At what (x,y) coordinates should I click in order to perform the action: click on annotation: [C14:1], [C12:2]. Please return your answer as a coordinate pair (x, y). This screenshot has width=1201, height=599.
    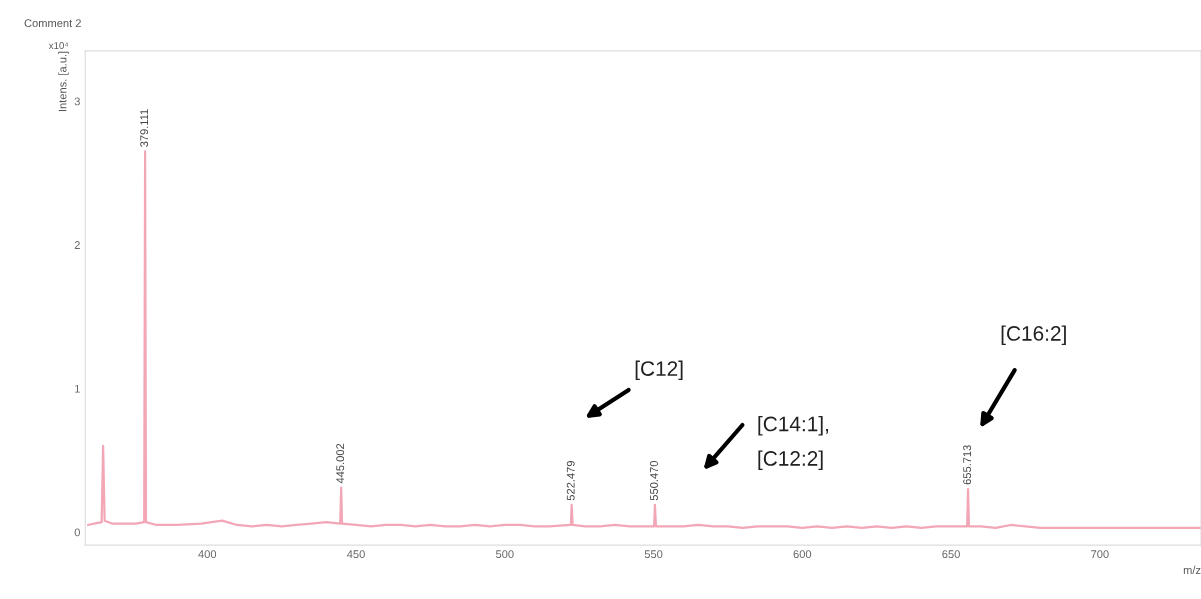
    Looking at the image, I should click on (793, 443).